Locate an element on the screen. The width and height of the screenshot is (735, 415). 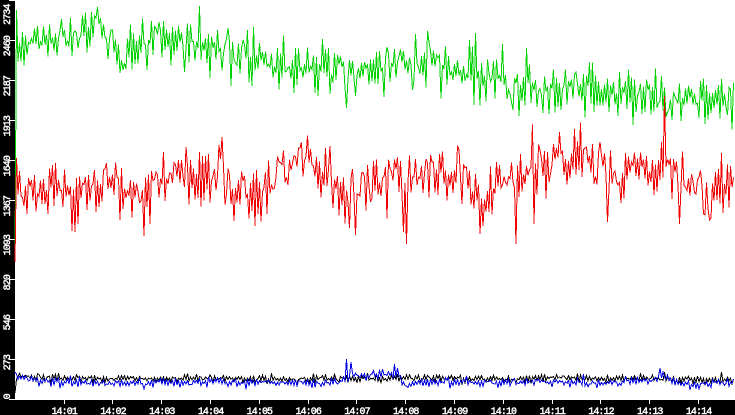
svg-text: 14:01 is located at coordinates (64, 411).